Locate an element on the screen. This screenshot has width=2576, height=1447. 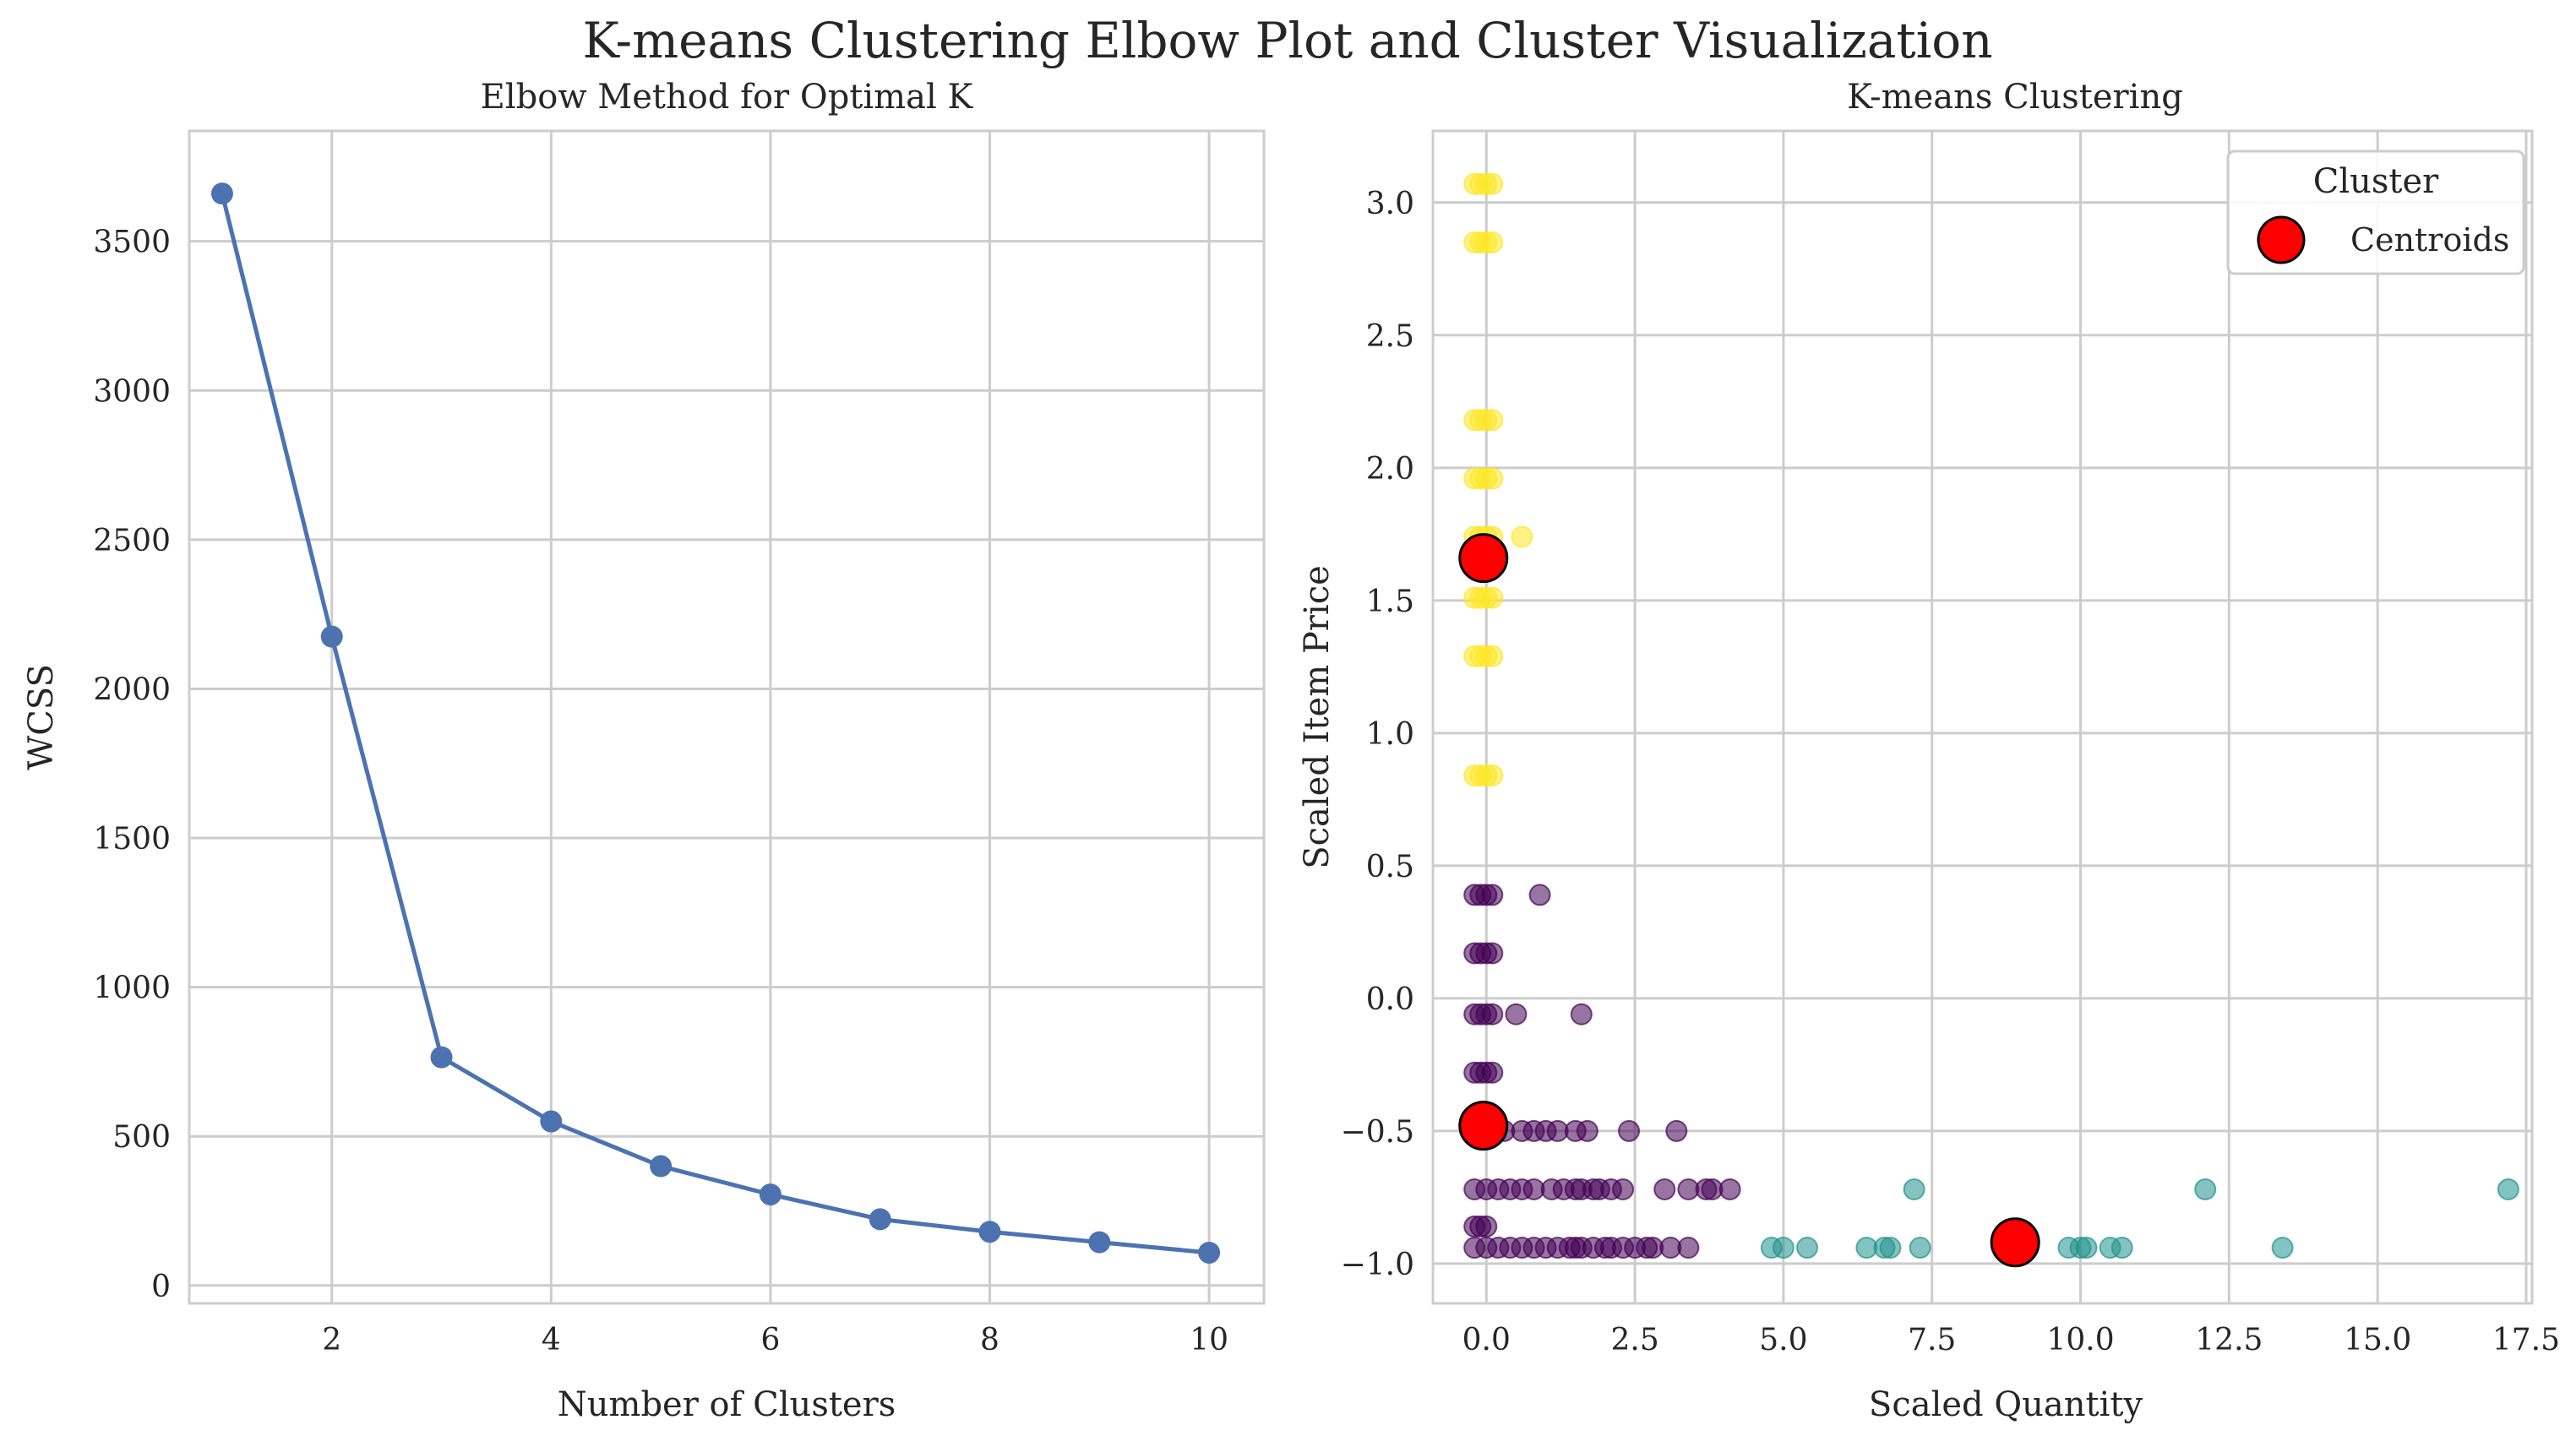
scatter-y-tick-label: 0.0 is located at coordinates (1390, 999).